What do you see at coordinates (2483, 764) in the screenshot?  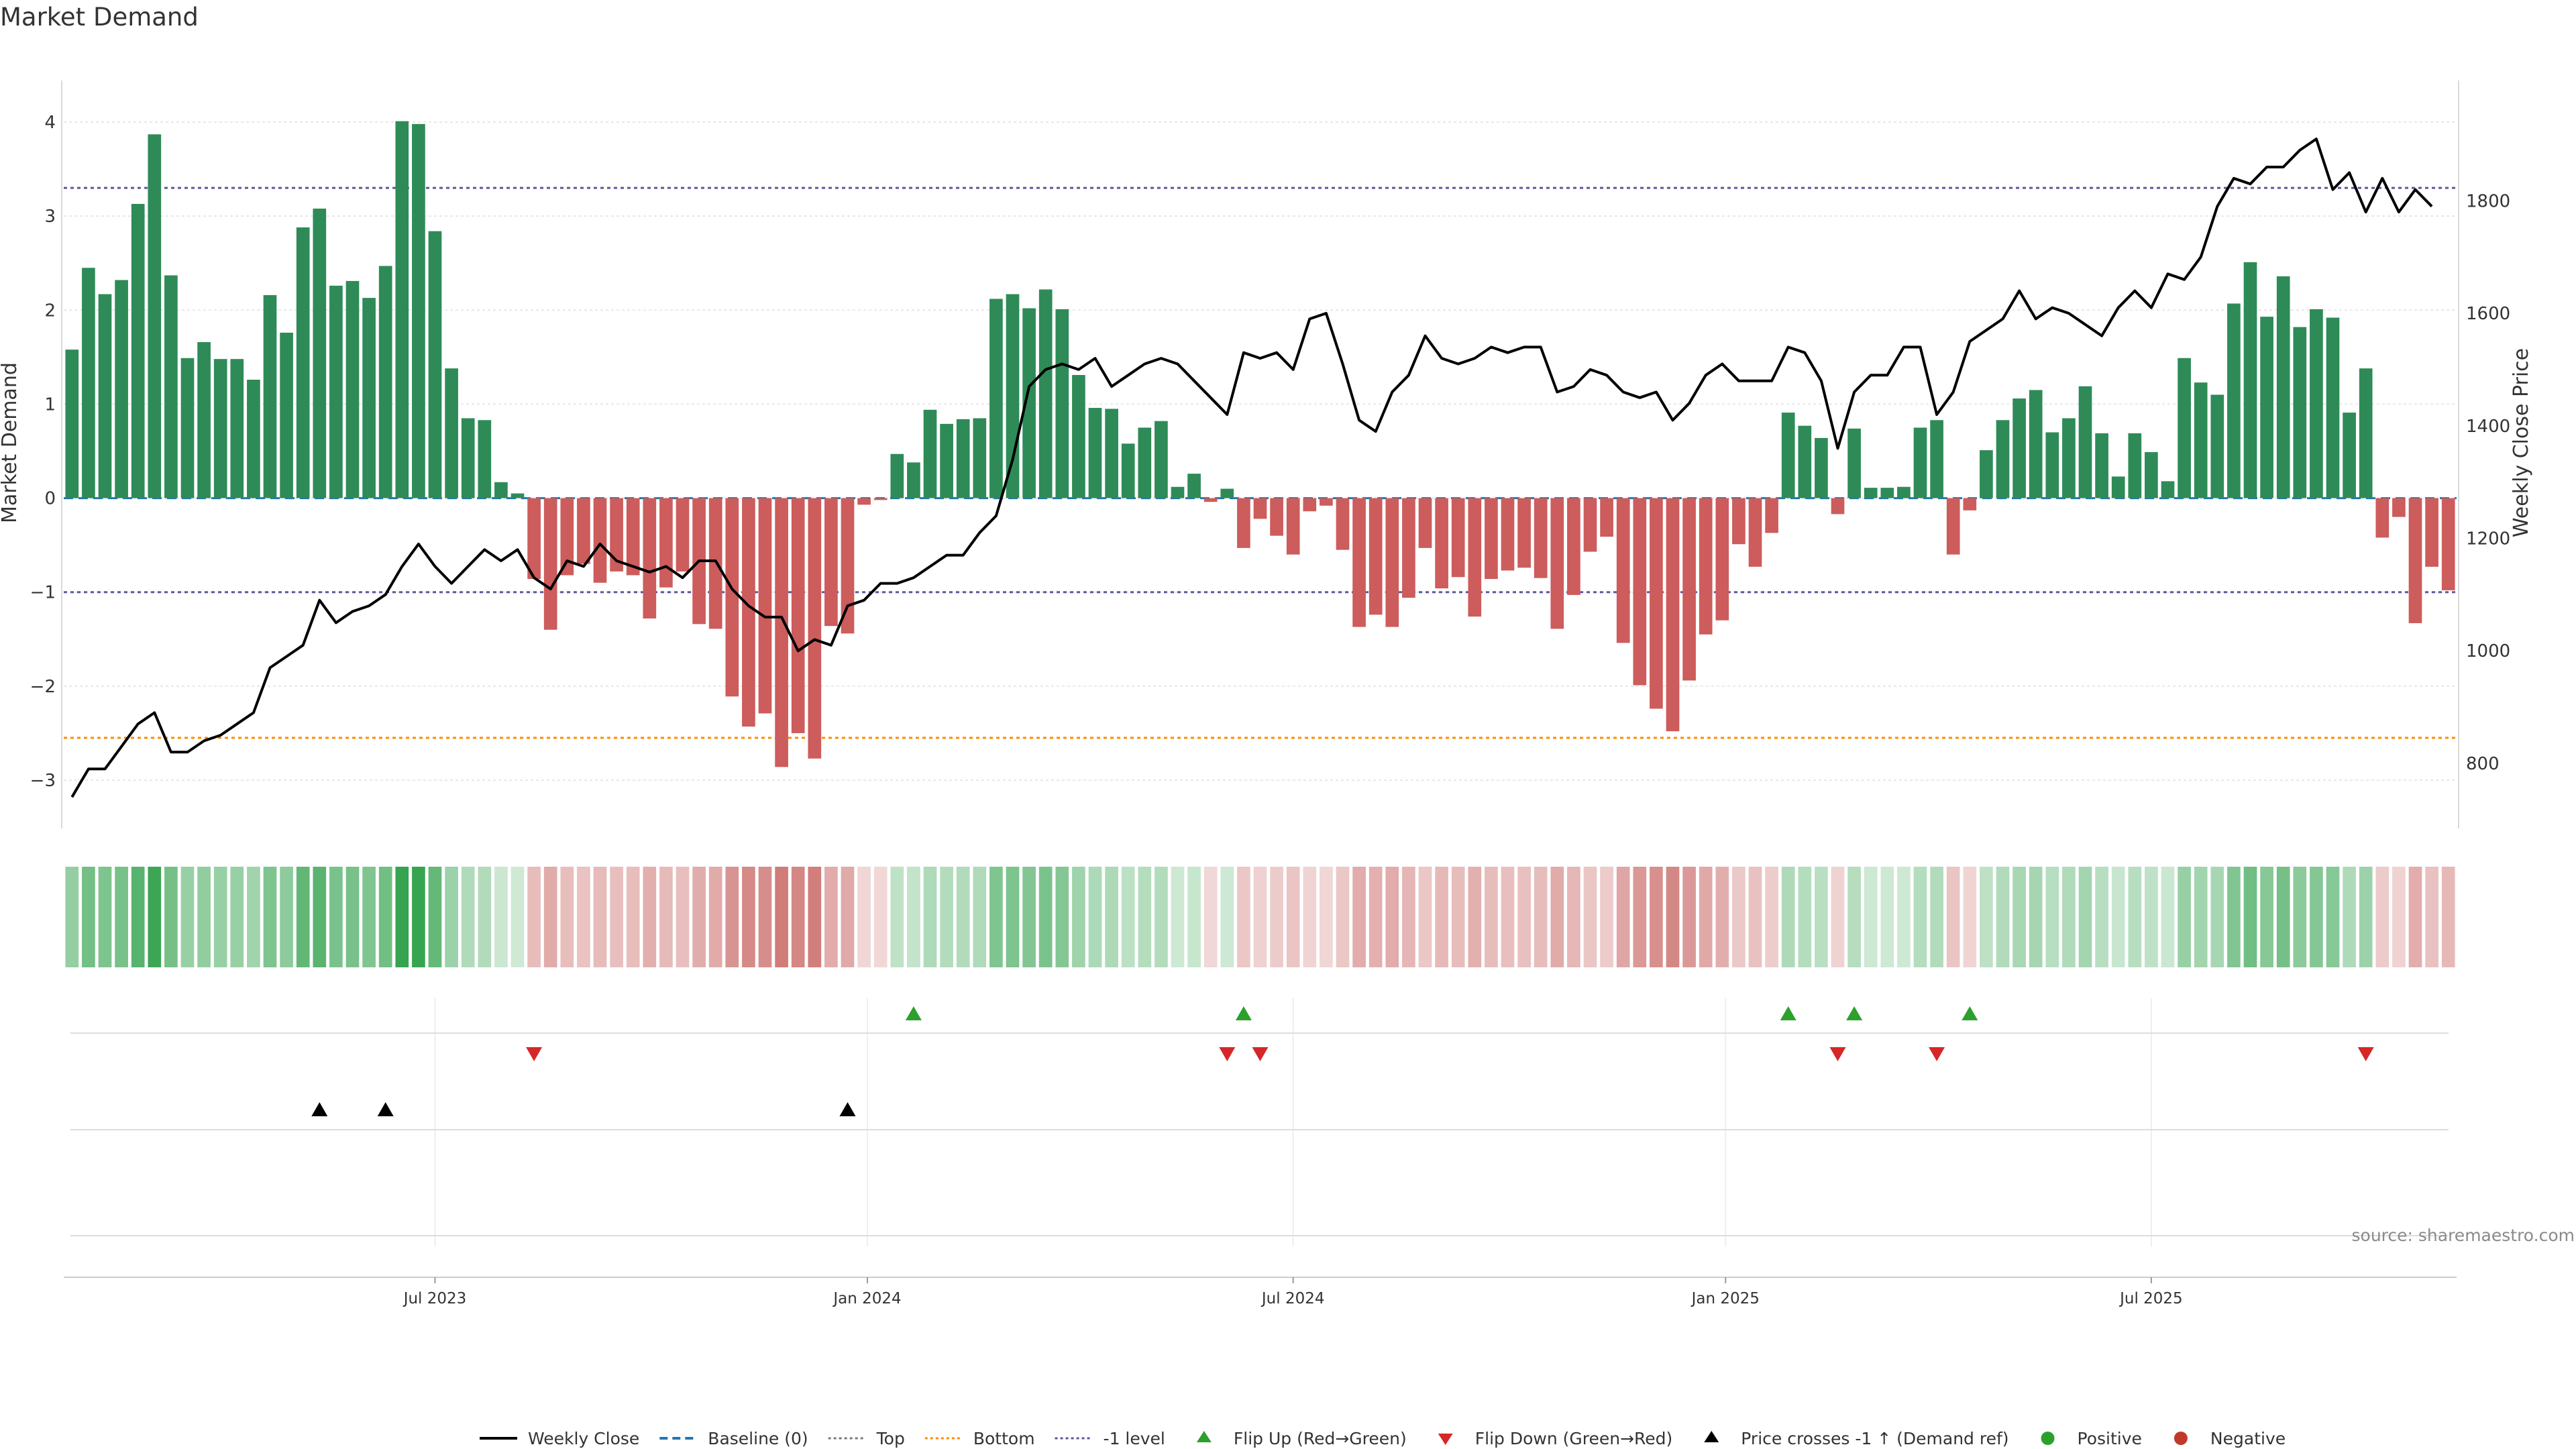 I see `y-right-tick-label: 800` at bounding box center [2483, 764].